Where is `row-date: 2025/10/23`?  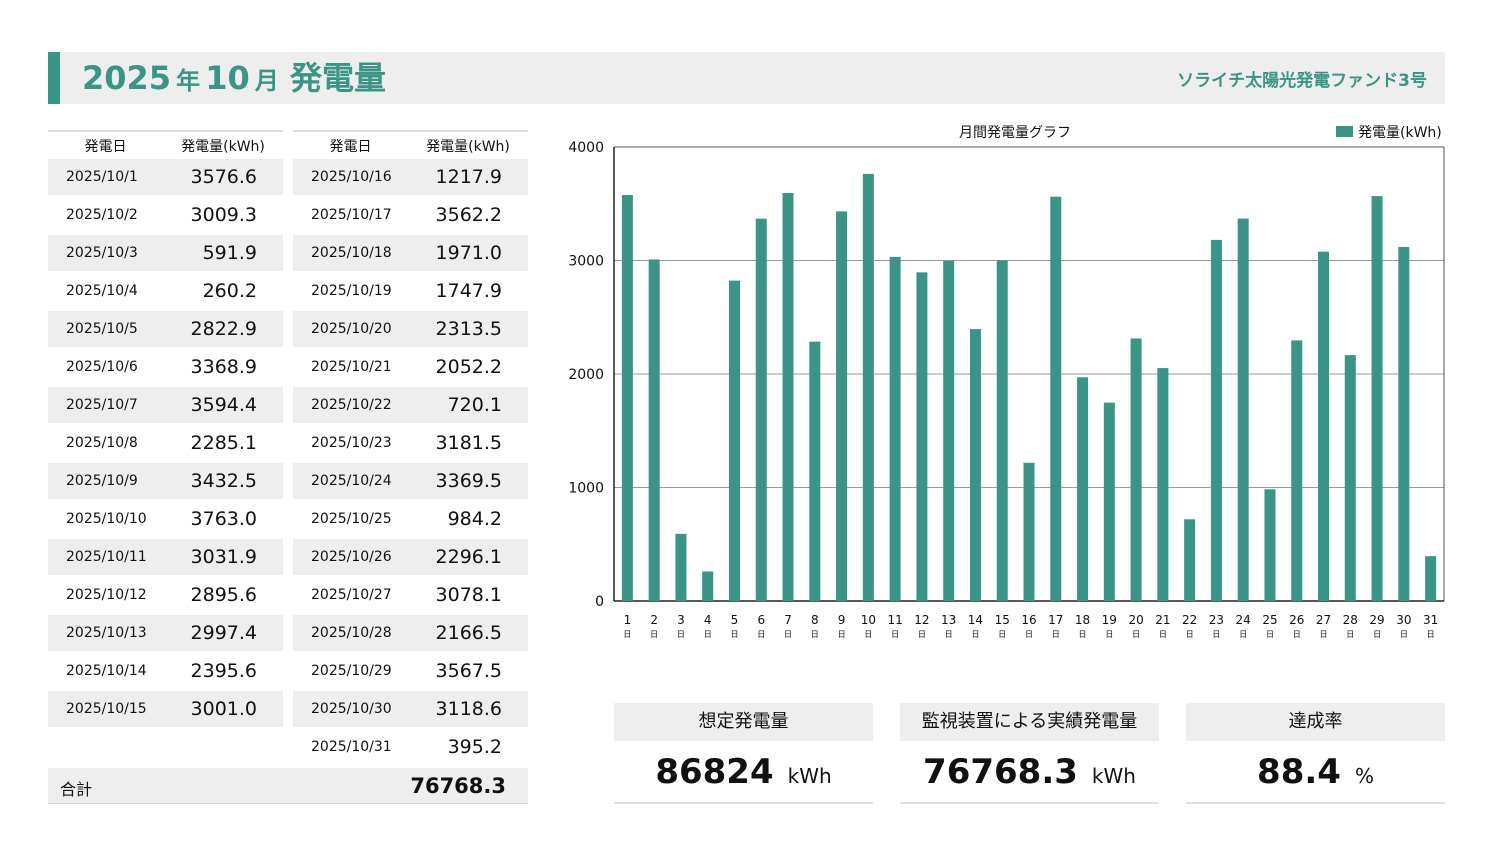 row-date: 2025/10/23 is located at coordinates (350, 444).